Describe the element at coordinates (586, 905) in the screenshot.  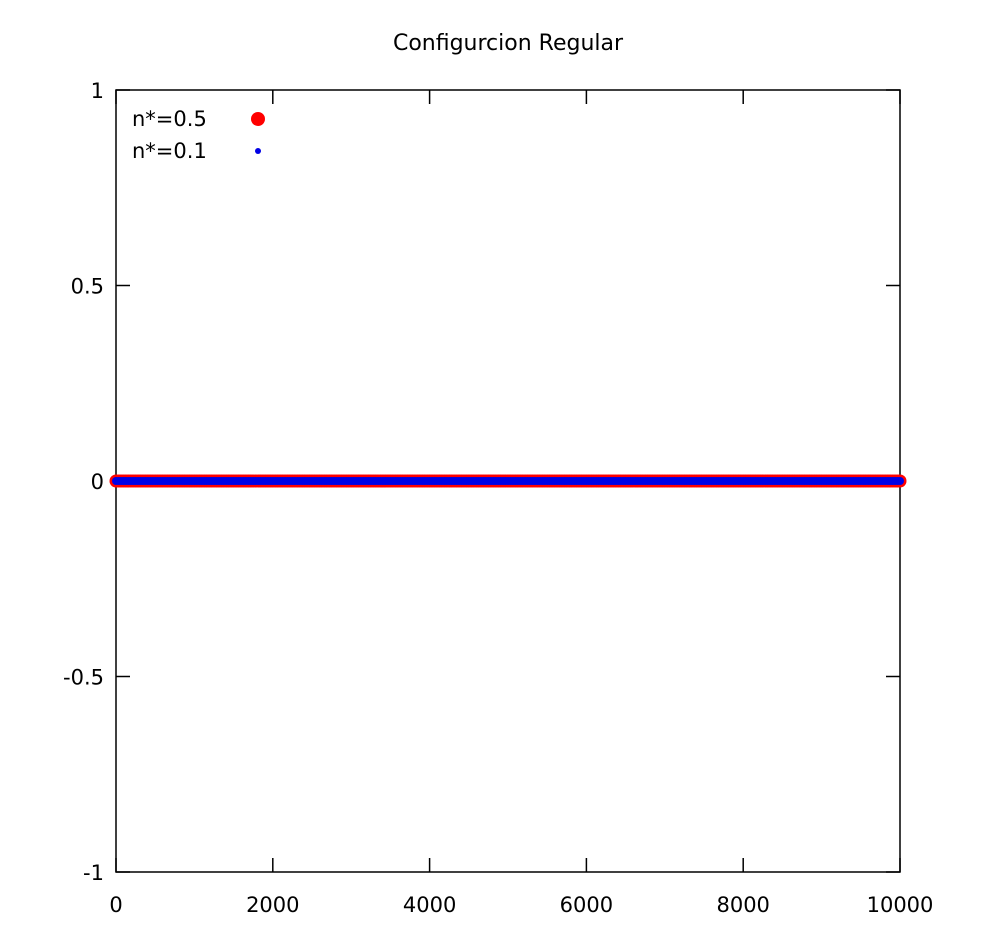
I see `x-tick-label: 6000` at that location.